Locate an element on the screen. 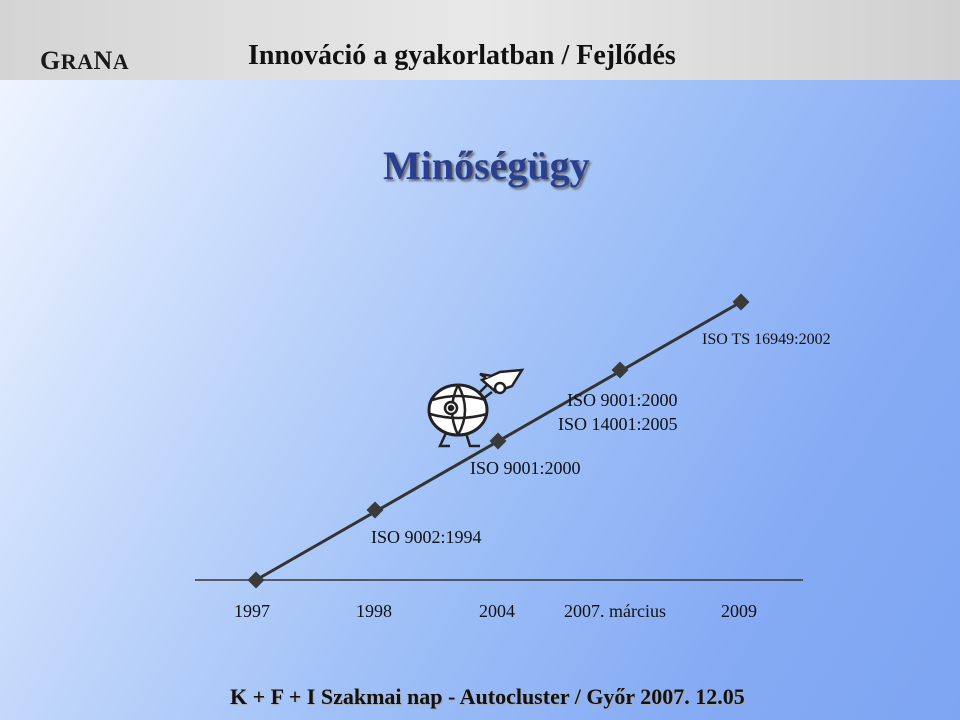 This screenshot has height=720, width=960. grana-logo: GRANA is located at coordinates (85, 60).